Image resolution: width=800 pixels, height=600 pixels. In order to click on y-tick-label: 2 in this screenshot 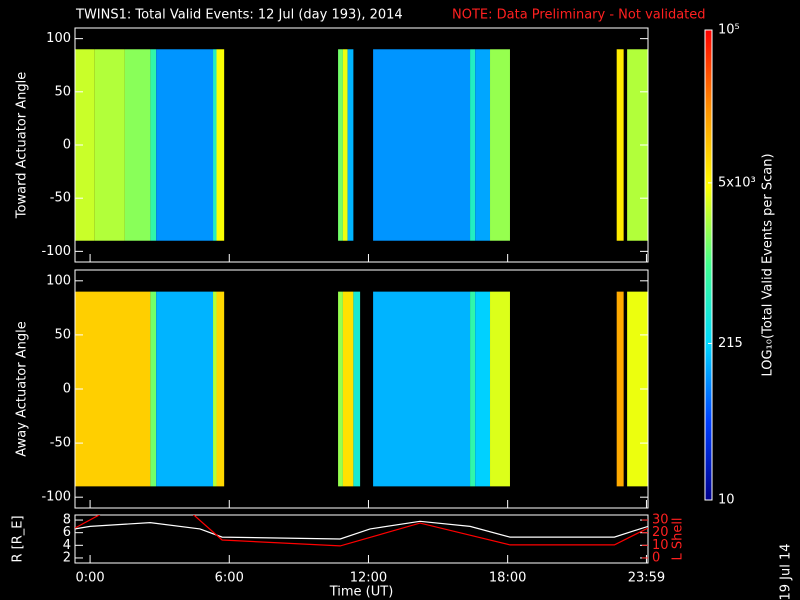, I will do `click(67, 557)`.